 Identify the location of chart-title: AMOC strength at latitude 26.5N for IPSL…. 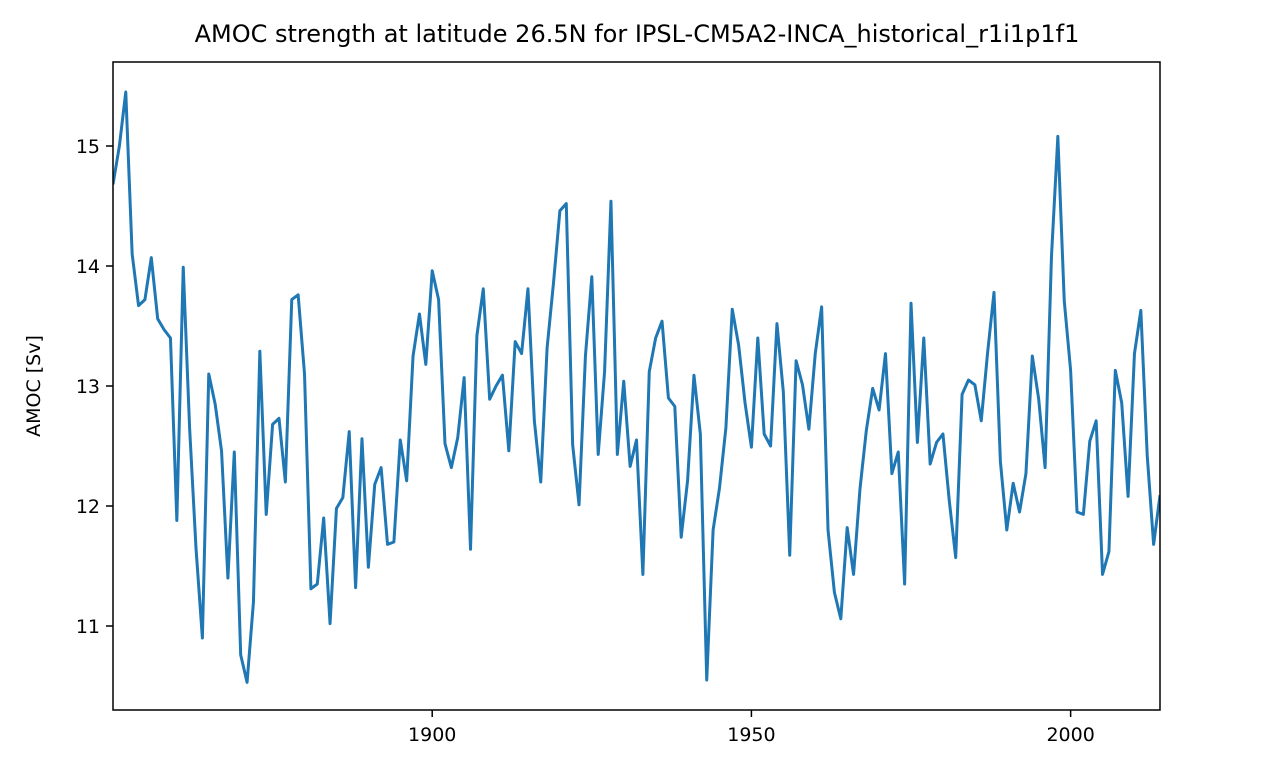
(637, 34).